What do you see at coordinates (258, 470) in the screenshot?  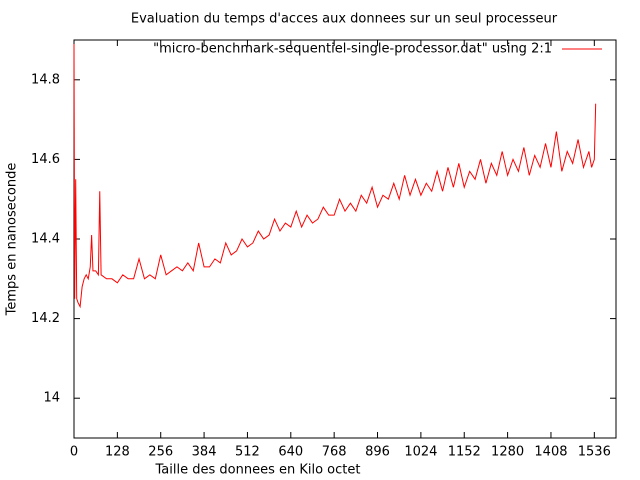 I see `x-axis-label: Taille des donnees en Kilo octet` at bounding box center [258, 470].